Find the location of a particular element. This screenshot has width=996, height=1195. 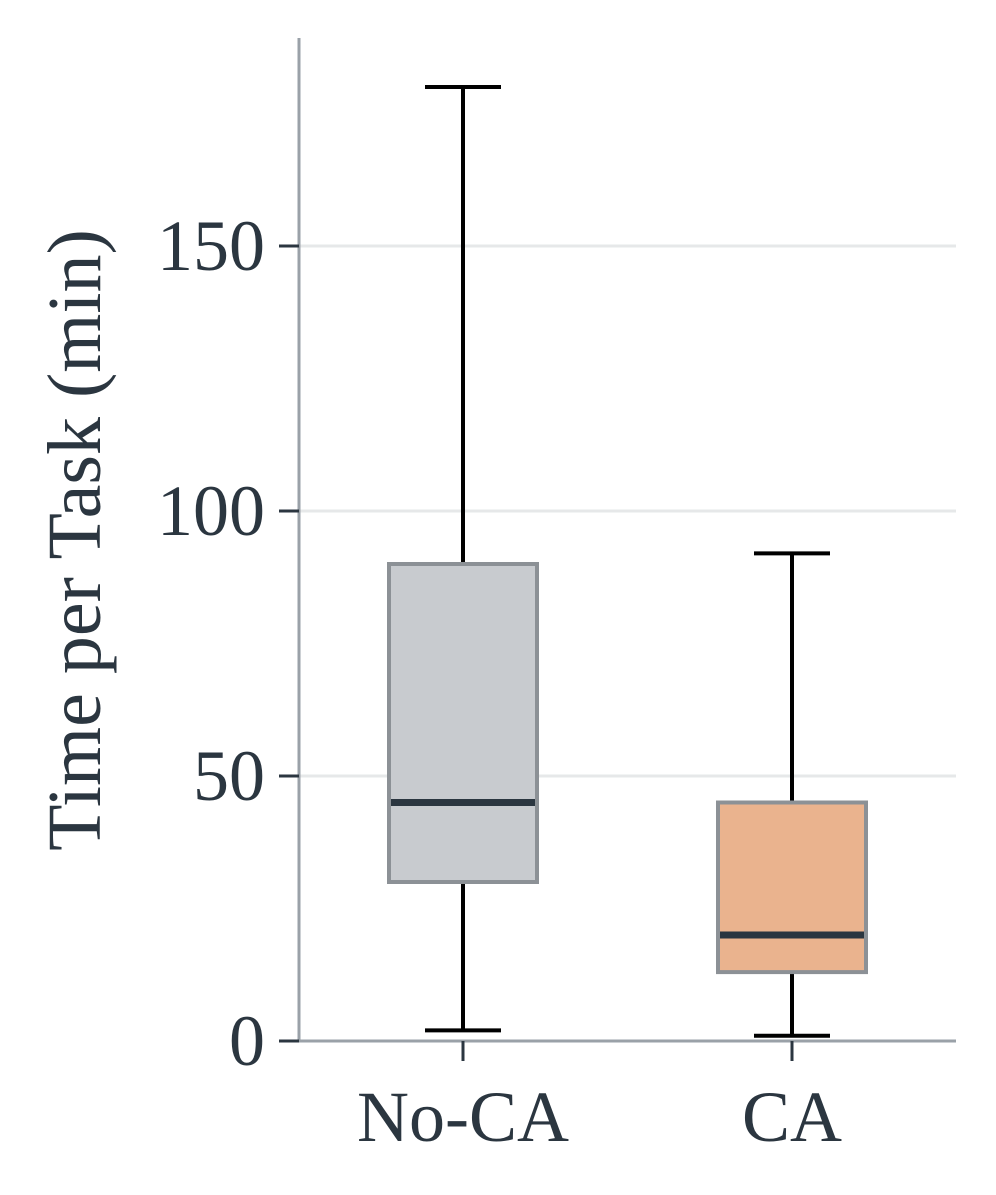

y-tick-label-150: 150 is located at coordinates (211, 246).